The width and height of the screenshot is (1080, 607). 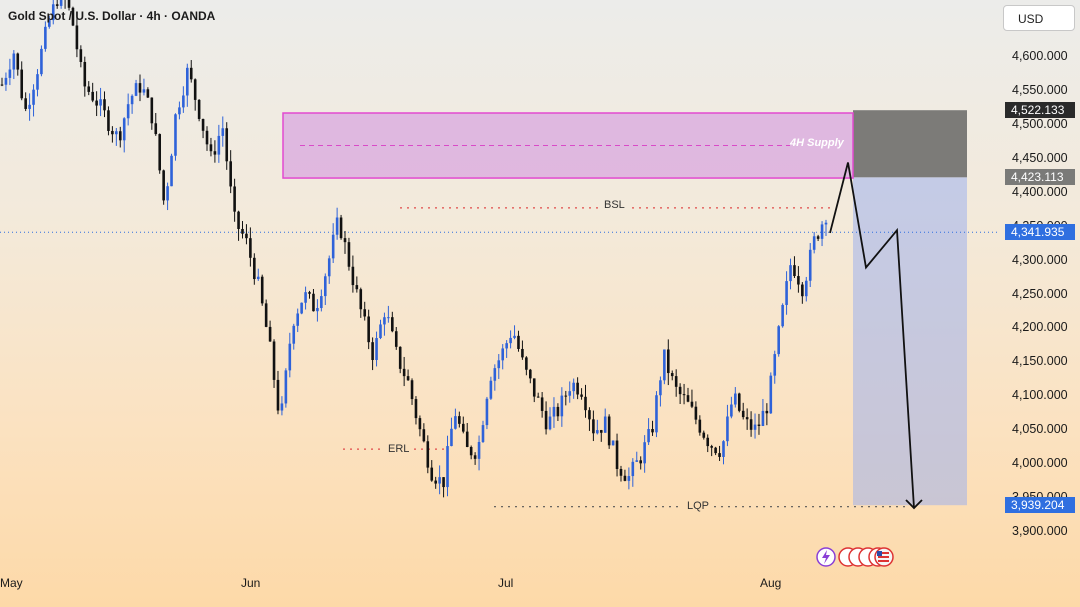 What do you see at coordinates (698, 506) in the screenshot?
I see `zone-label-lqp: LQP` at bounding box center [698, 506].